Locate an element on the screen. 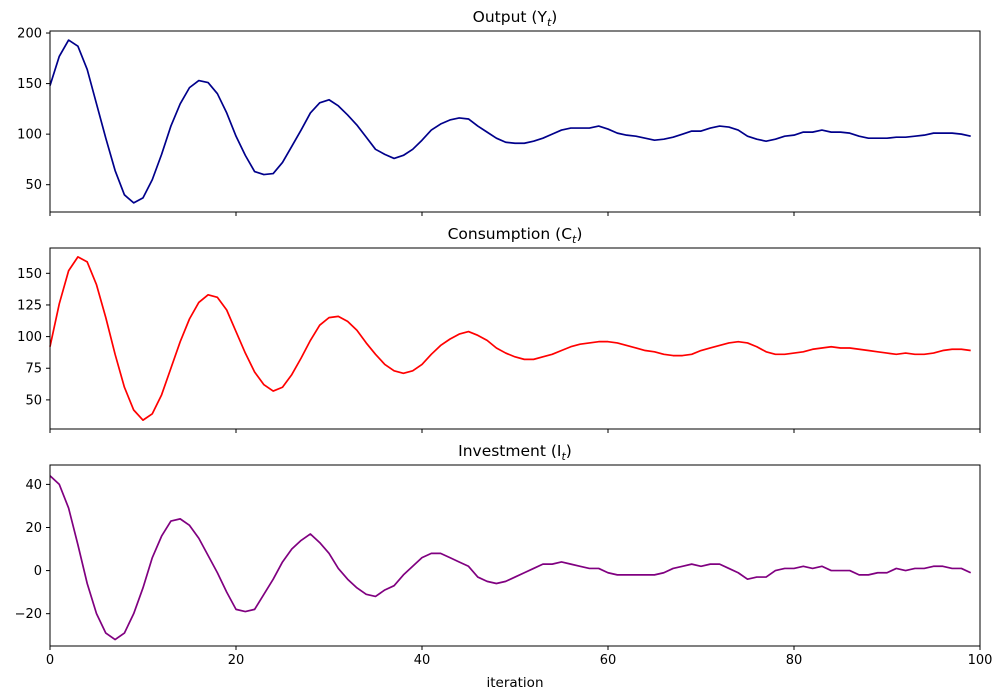  subplot-investment-title: Investment (It) is located at coordinates (515, 452).